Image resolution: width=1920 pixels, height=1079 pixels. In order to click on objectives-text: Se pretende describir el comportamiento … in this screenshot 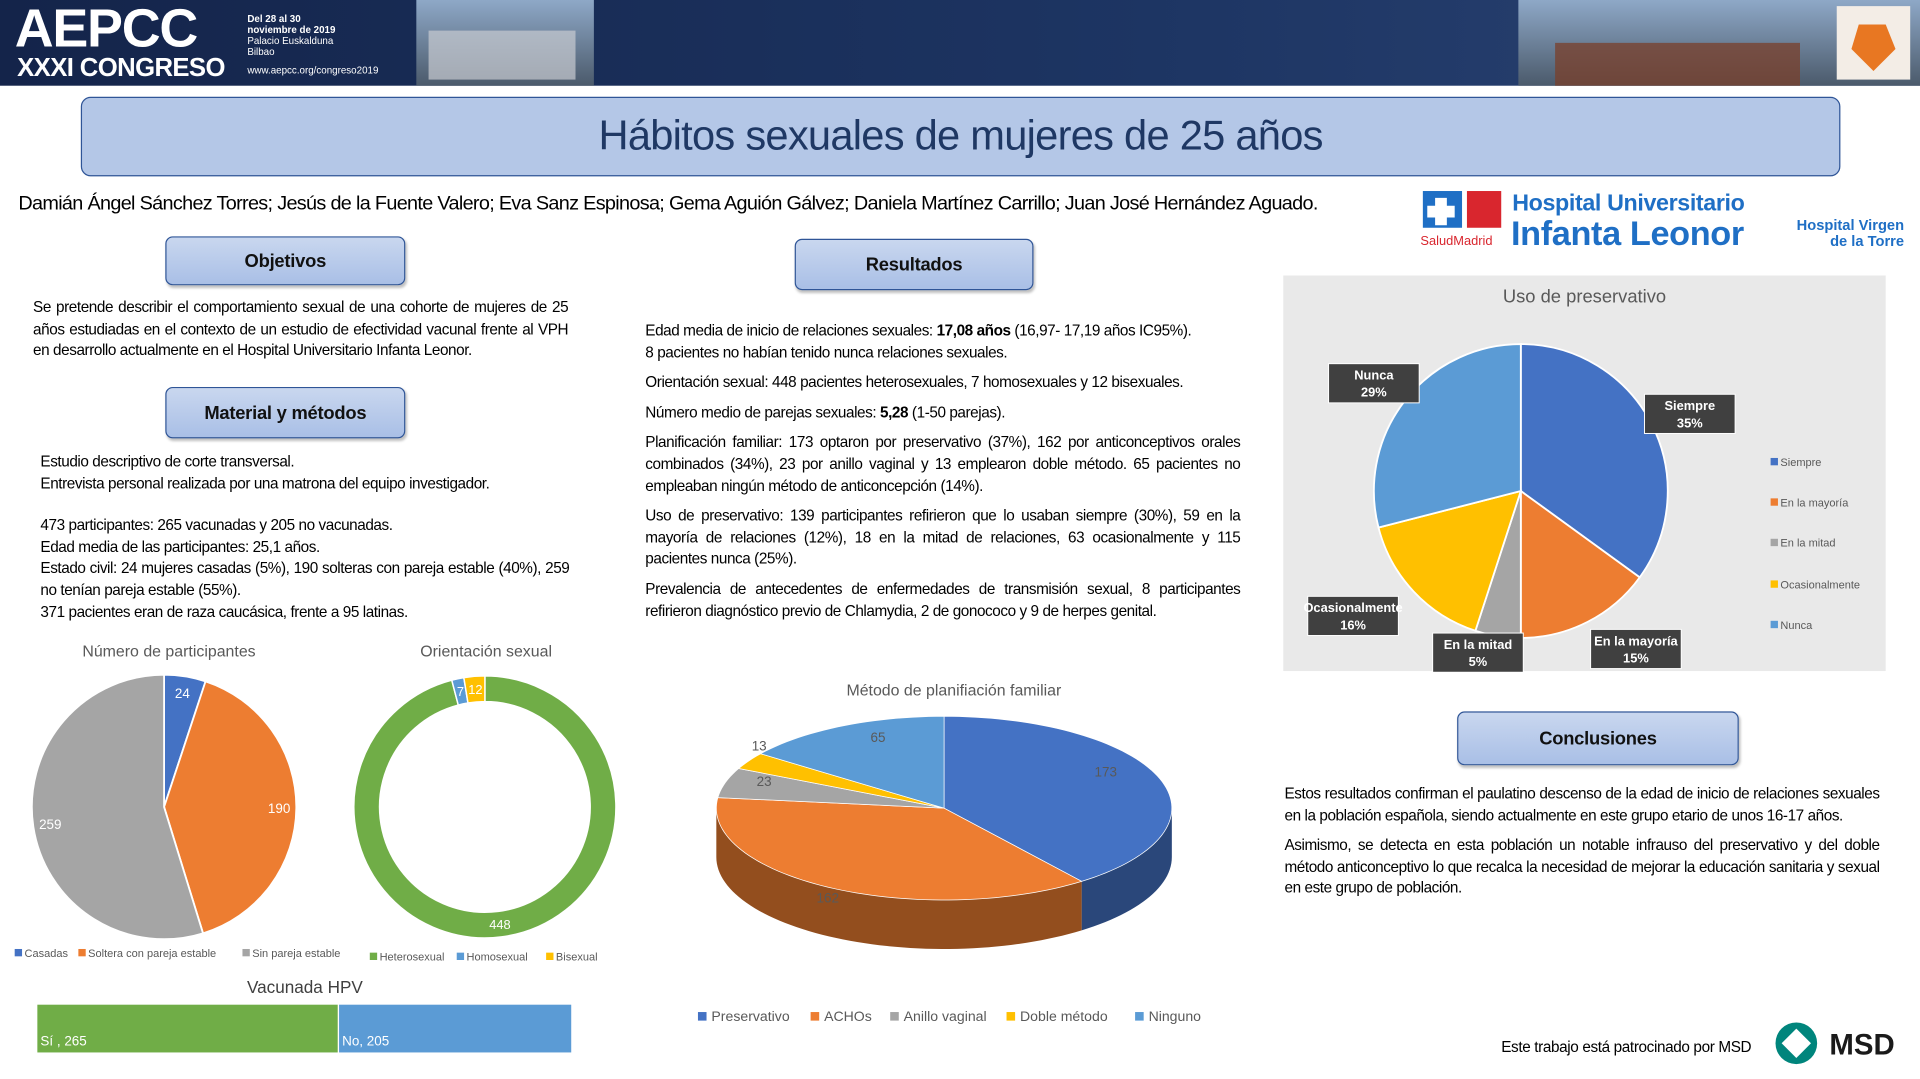, I will do `click(301, 329)`.